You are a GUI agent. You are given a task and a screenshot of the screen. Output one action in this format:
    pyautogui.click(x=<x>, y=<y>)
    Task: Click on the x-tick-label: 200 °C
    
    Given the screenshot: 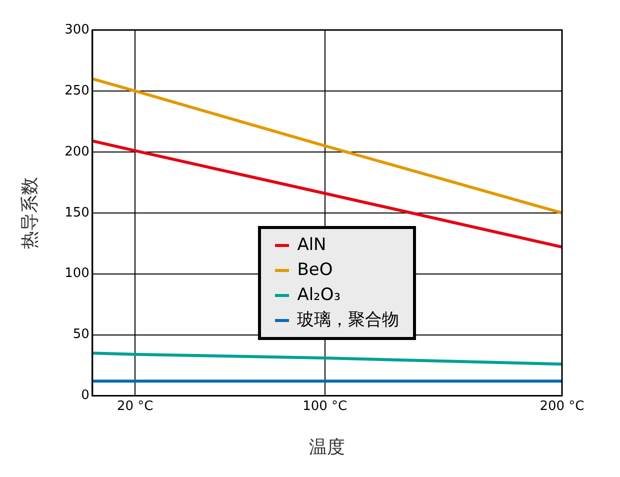 What is the action you would take?
    pyautogui.click(x=562, y=406)
    